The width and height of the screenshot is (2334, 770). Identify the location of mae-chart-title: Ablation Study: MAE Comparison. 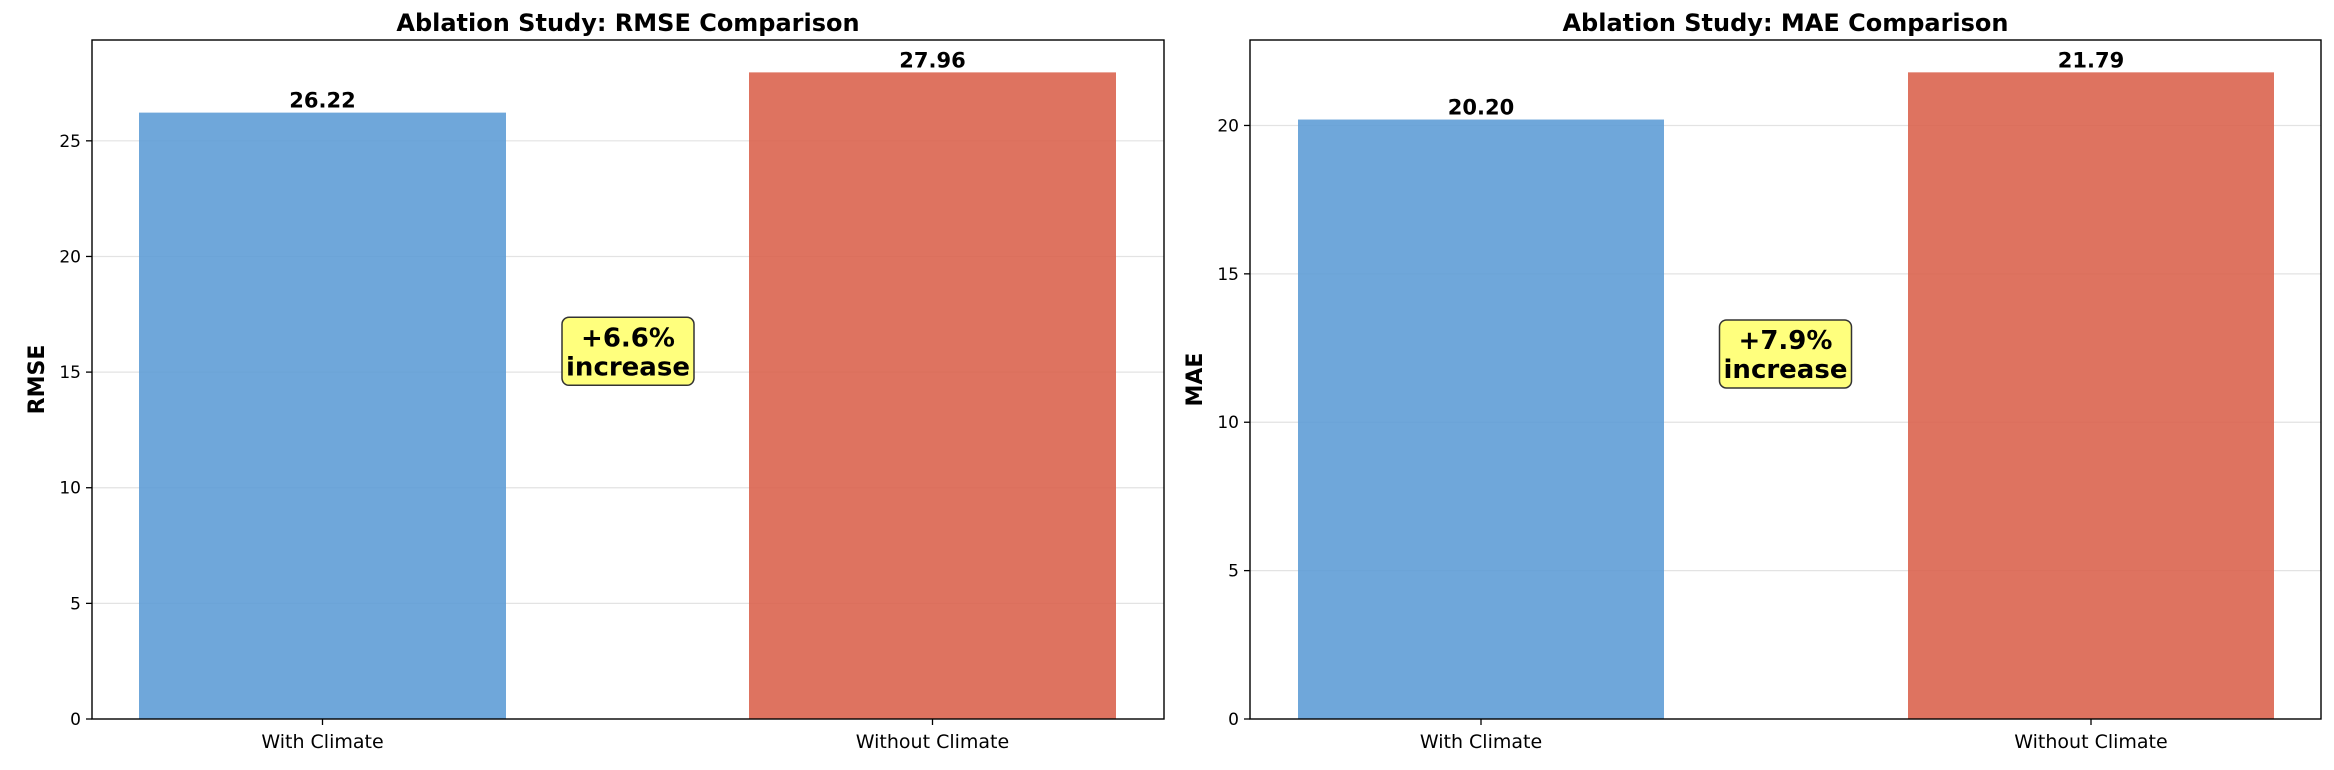
(1785, 23).